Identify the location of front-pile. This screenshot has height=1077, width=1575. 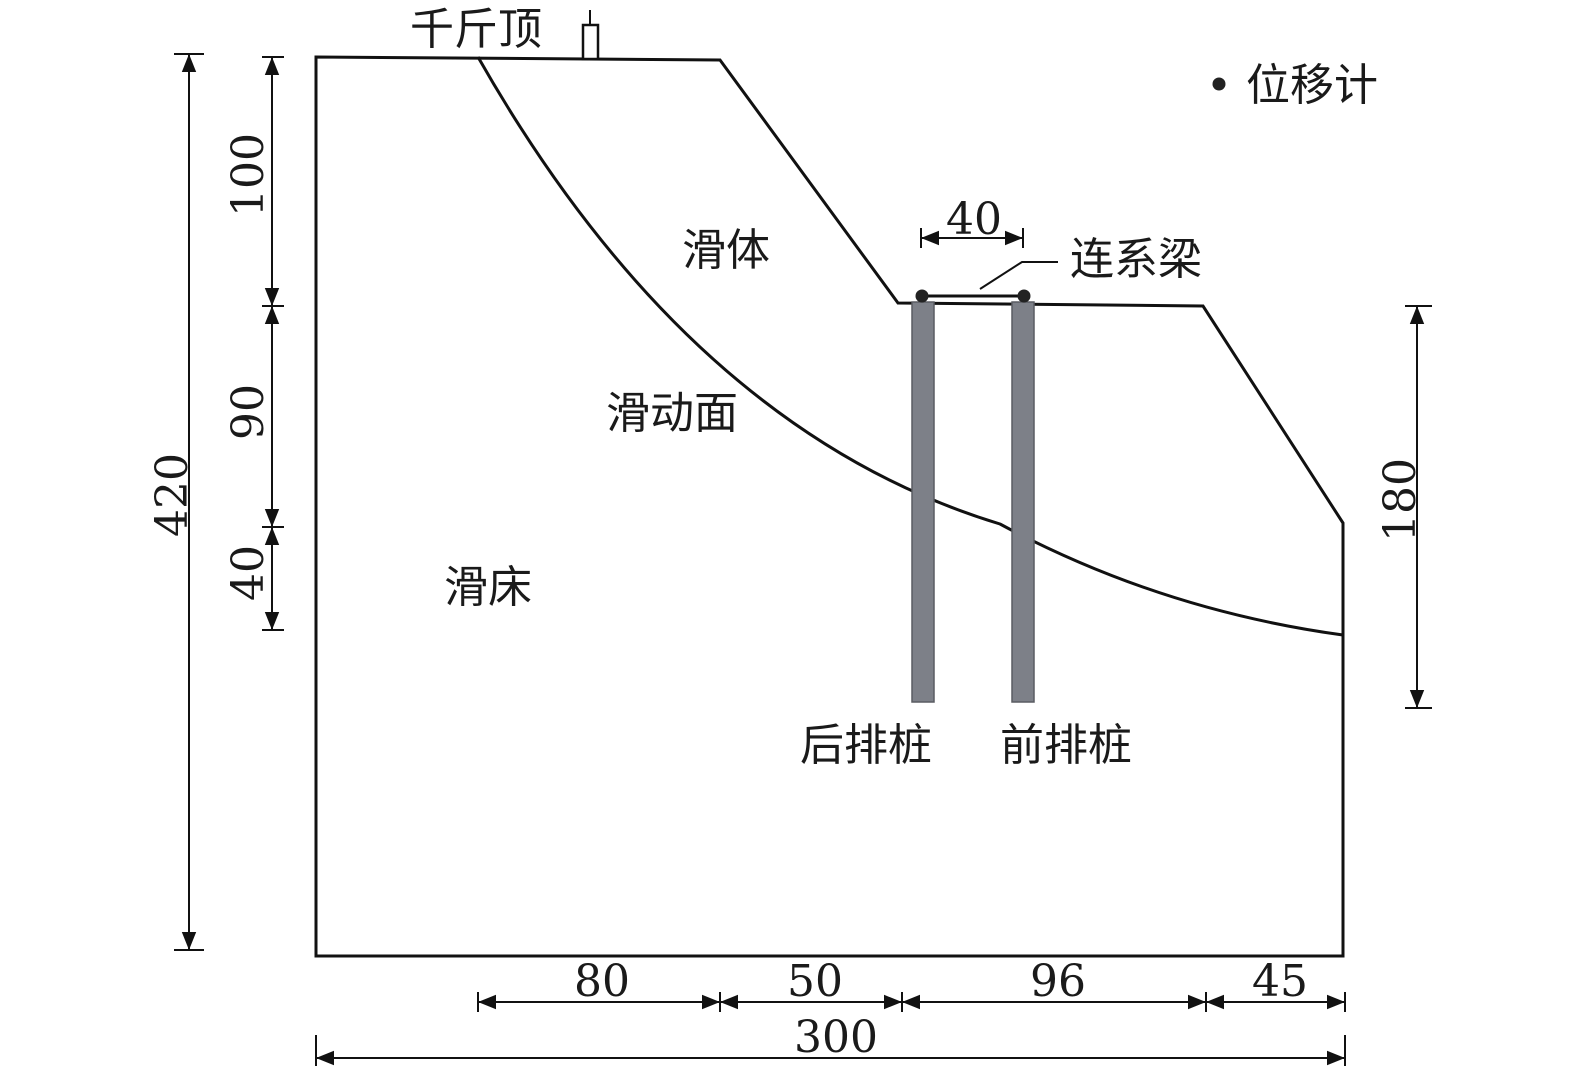
(1023, 502).